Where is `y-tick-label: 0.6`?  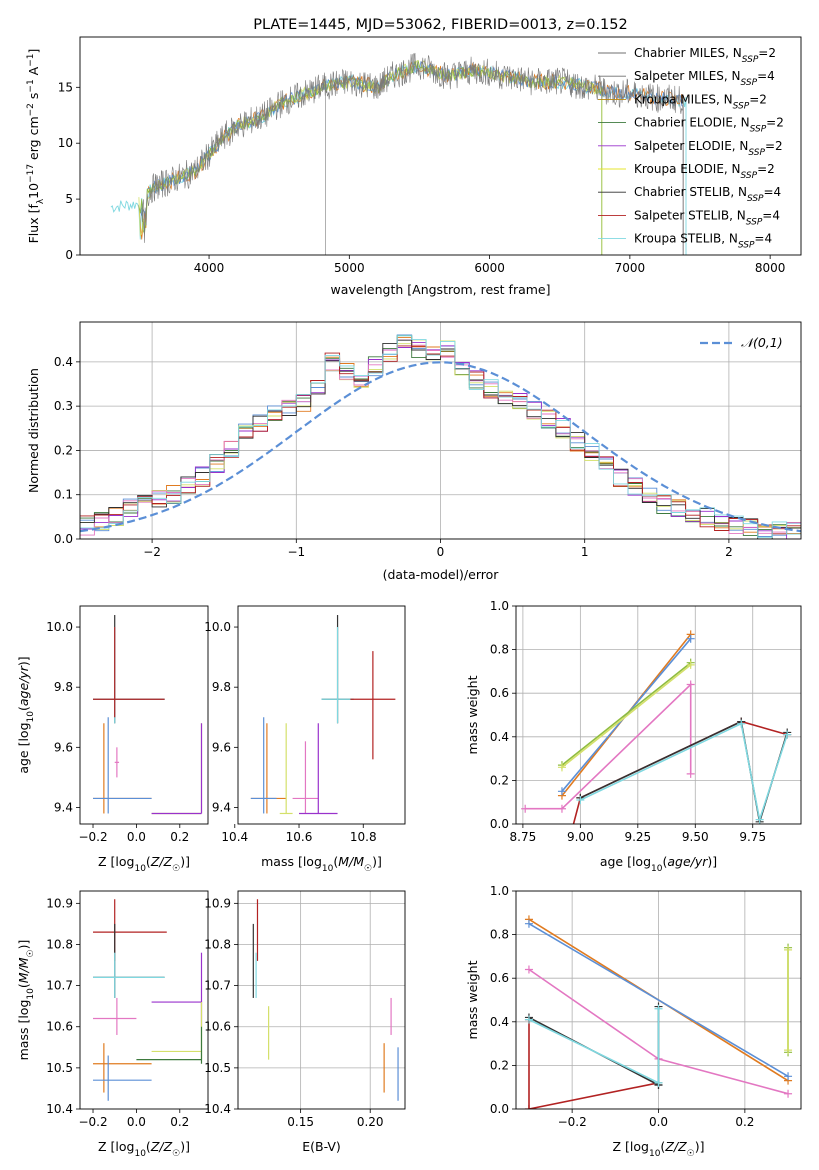
y-tick-label: 0.6 is located at coordinates (499, 693).